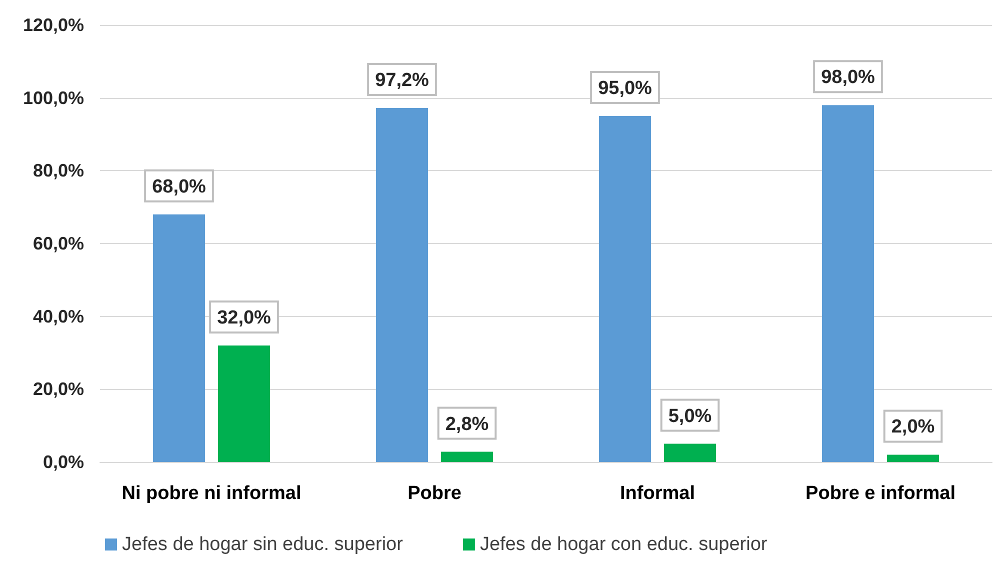 This screenshot has width=1000, height=567. I want to click on data-label: 97,2%, so click(402, 81).